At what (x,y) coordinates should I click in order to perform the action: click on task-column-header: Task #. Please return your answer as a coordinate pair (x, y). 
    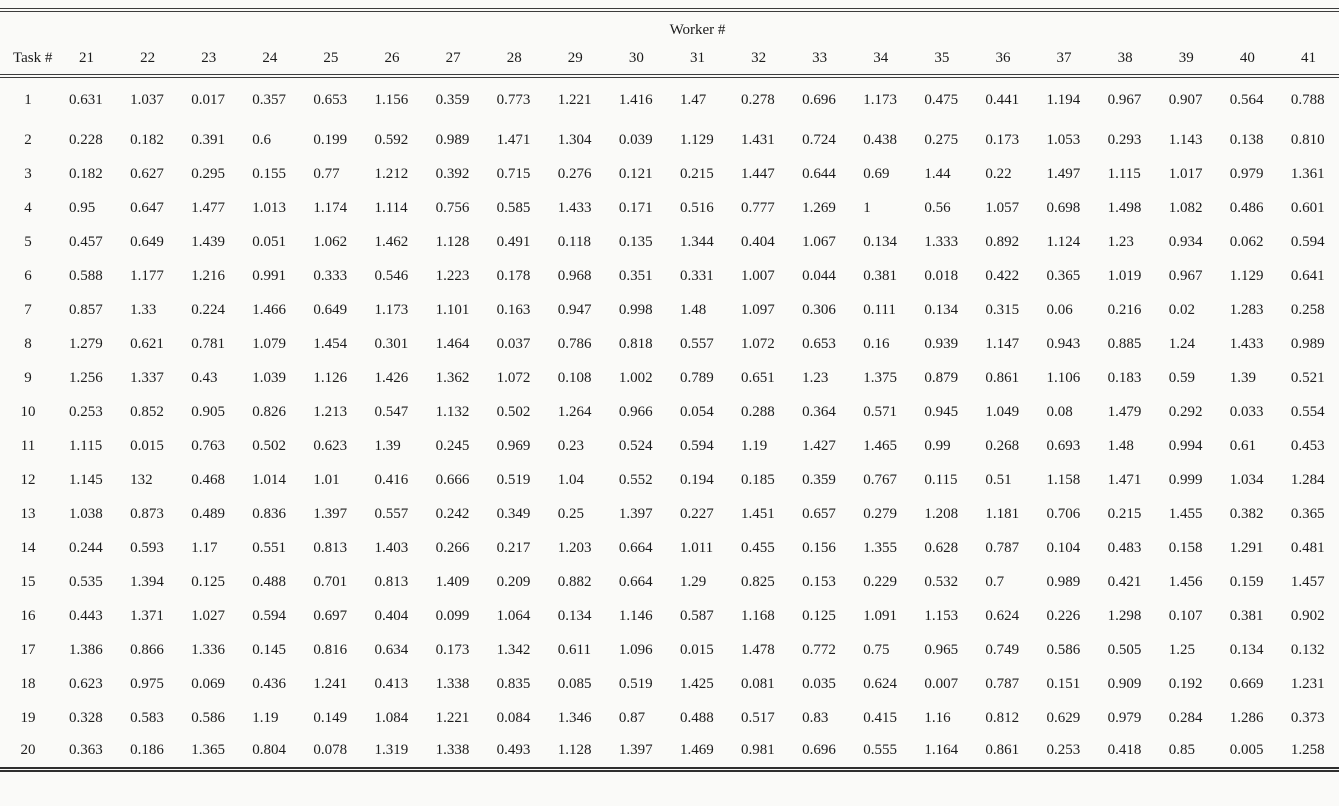
    Looking at the image, I should click on (28, 60).